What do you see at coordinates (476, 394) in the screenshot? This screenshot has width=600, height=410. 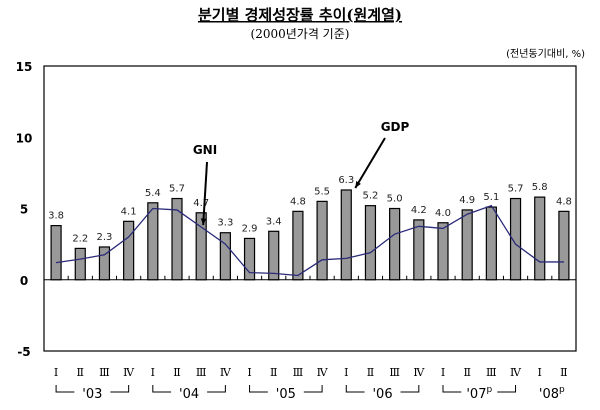 I see `year-text: '07` at bounding box center [476, 394].